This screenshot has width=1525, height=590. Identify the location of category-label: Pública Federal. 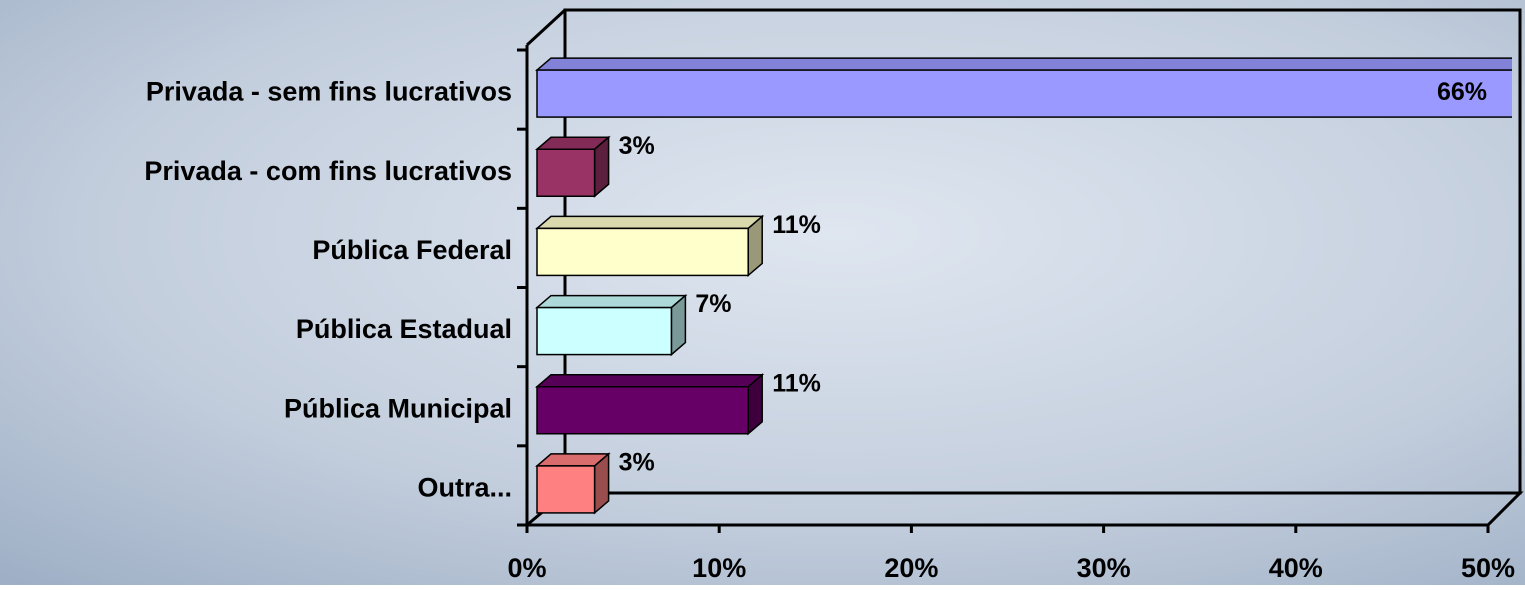
(412, 250).